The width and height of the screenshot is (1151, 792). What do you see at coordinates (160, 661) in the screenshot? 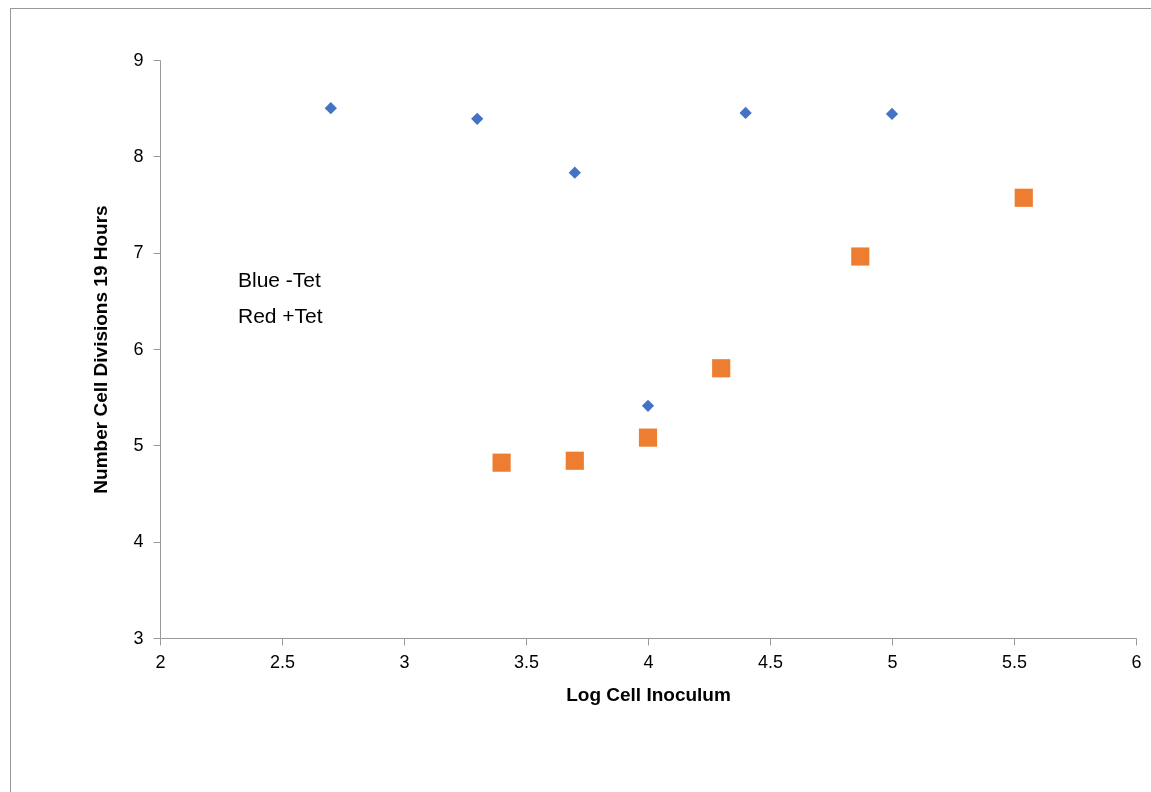
I see `x-tick-label: 2` at bounding box center [160, 661].